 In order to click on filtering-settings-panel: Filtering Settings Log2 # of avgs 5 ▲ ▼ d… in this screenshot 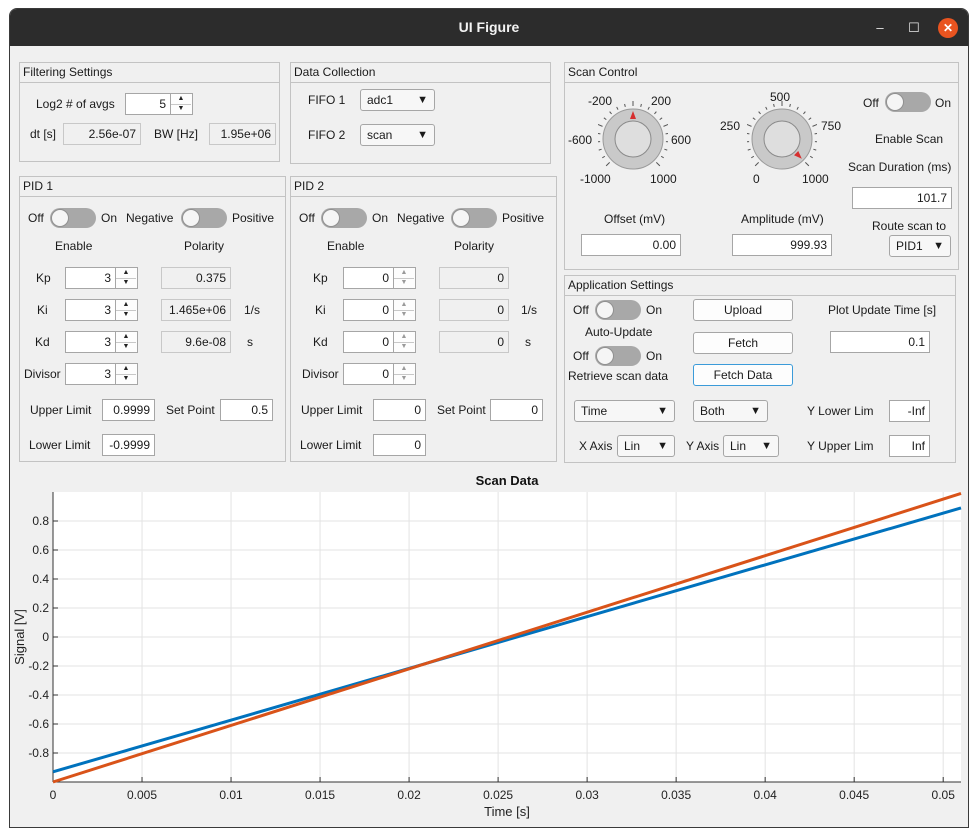, I will do `click(149, 112)`.